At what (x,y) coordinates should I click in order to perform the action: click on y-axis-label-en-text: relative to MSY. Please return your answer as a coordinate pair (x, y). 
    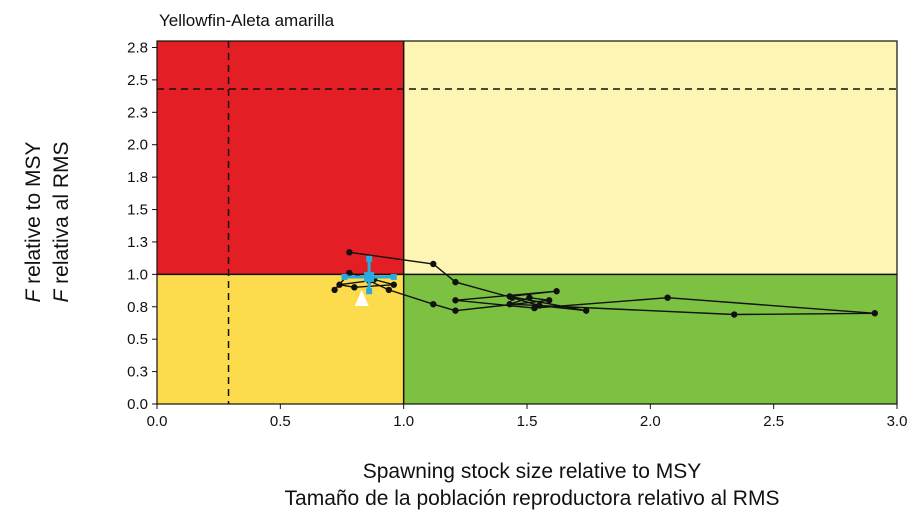
    Looking at the image, I should click on (33, 215).